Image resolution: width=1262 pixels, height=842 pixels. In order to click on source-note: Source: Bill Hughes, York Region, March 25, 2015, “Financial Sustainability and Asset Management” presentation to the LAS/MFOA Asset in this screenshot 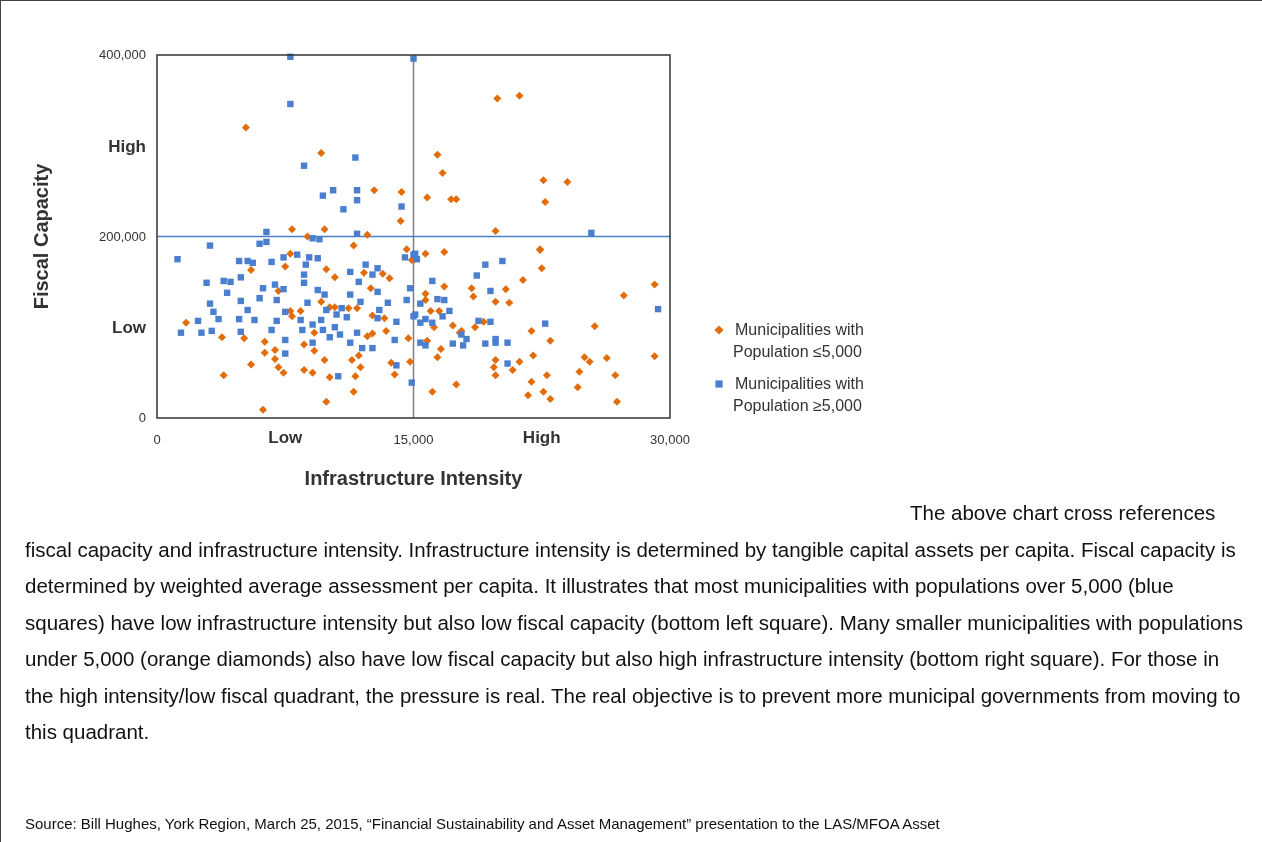, I will do `click(482, 823)`.